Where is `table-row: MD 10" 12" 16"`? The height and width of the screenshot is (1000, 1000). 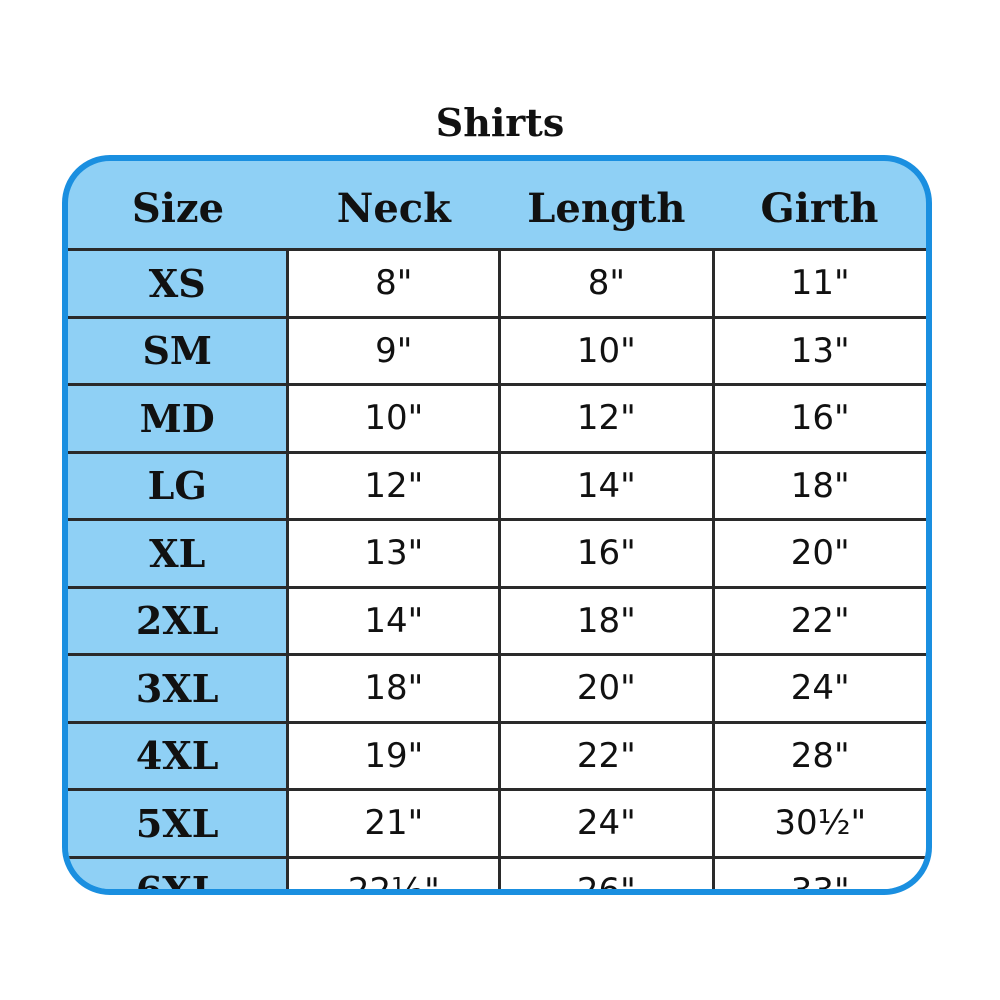 table-row: MD 10" 12" 16" is located at coordinates (497, 418).